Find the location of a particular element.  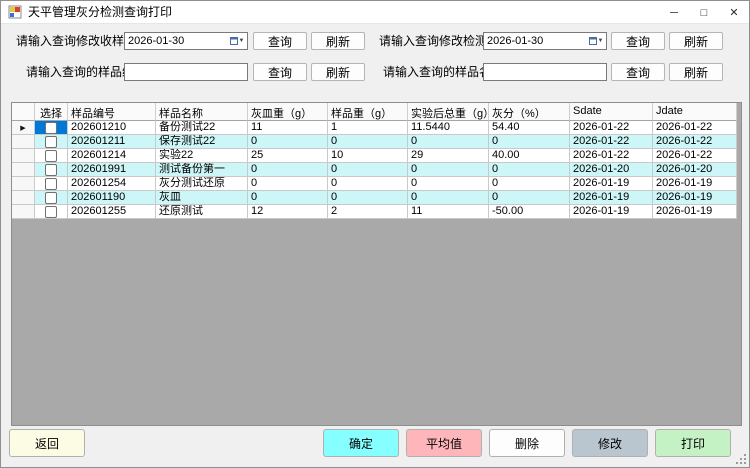

cell-sample-no: 202601190 is located at coordinates (112, 198).